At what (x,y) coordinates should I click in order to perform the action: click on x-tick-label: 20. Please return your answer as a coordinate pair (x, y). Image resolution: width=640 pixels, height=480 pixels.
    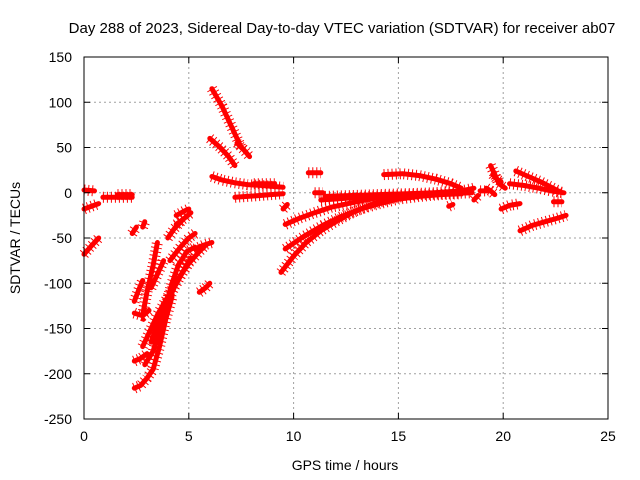
    Looking at the image, I should click on (503, 436).